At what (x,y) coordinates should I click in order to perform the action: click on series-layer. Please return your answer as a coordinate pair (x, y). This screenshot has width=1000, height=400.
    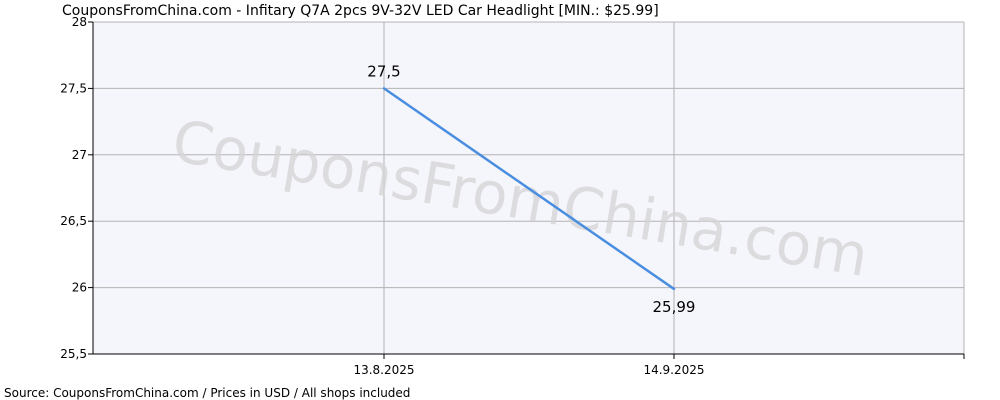
    Looking at the image, I should click on (529, 189).